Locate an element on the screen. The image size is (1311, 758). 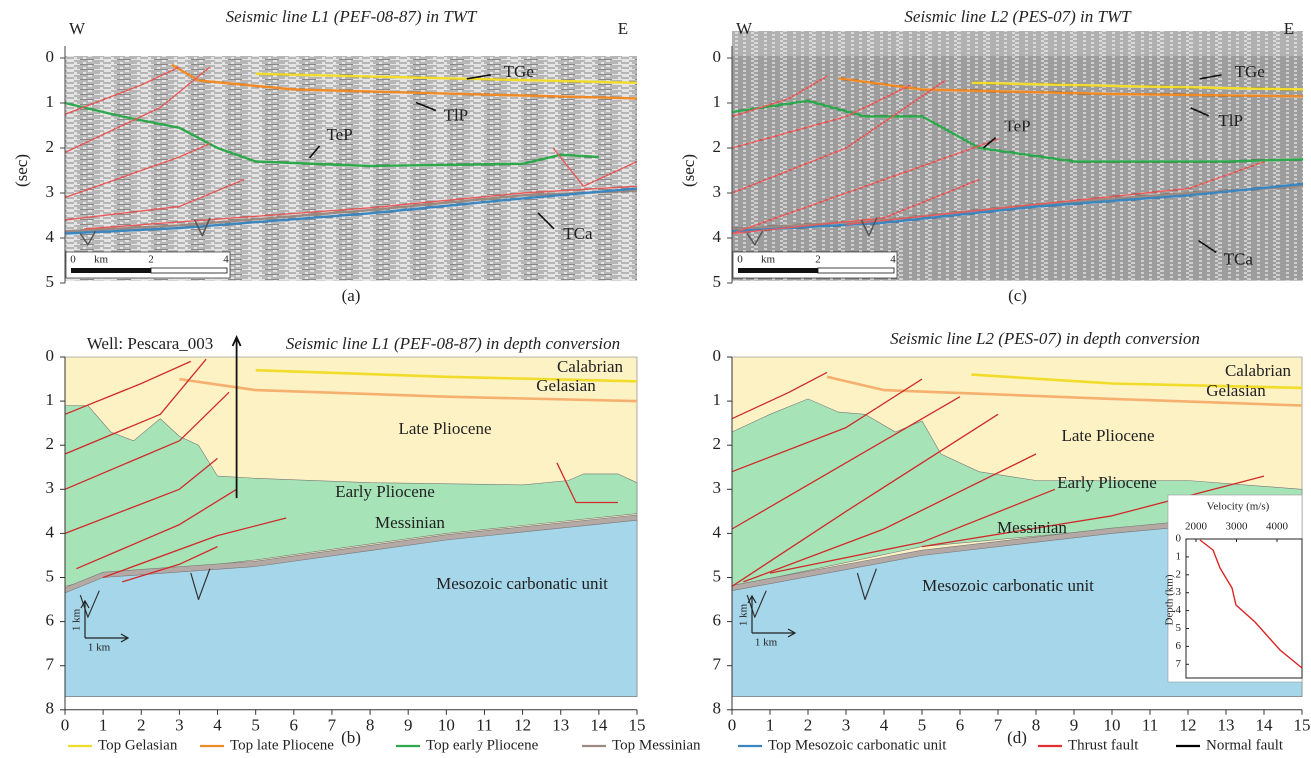
velocity-curve is located at coordinates (1251, 604).